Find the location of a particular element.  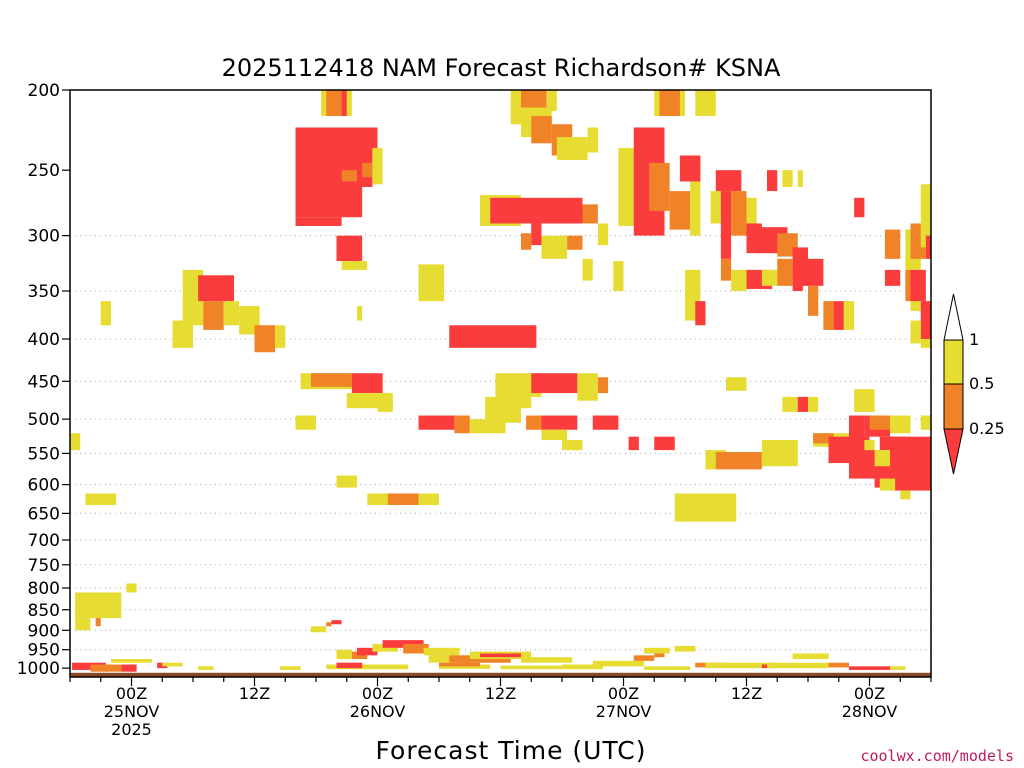

x-tick-label: 2025 is located at coordinates (131, 729).